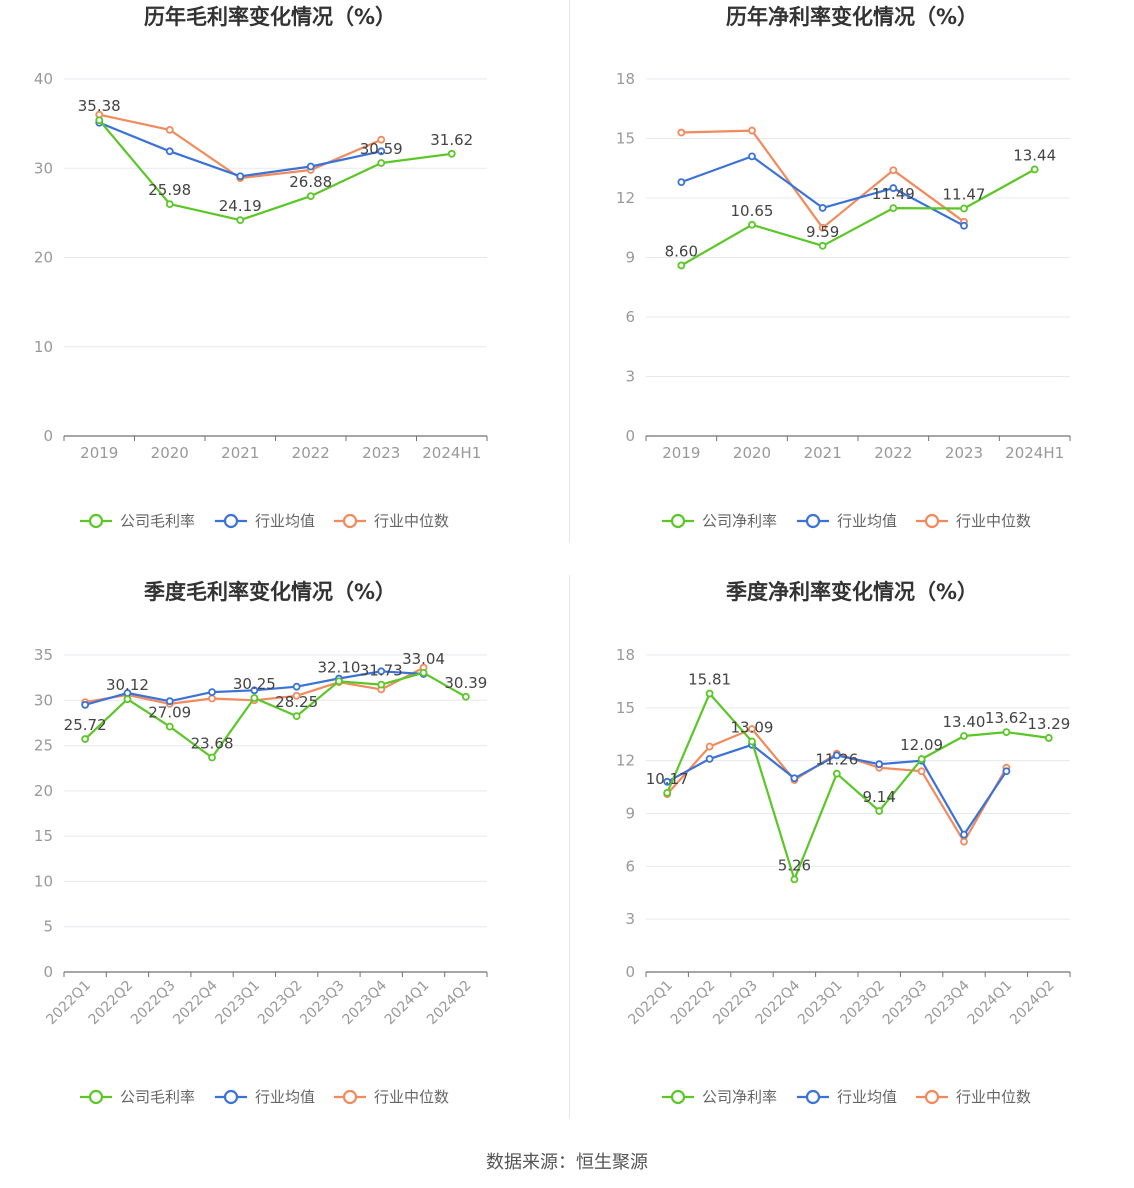 The height and width of the screenshot is (1188, 1134). I want to click on data-label: 13.62, so click(1006, 718).